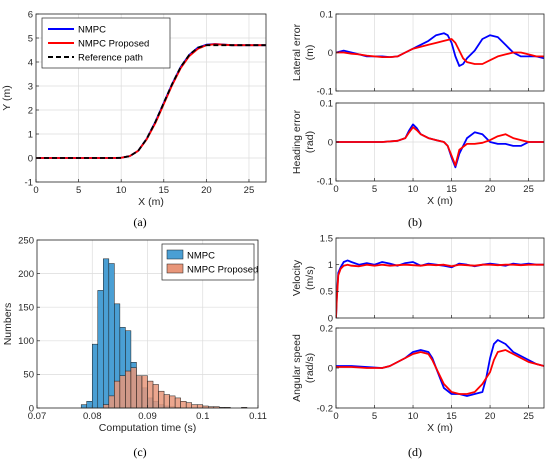  Describe the element at coordinates (8, 324) in the screenshot. I see `y-axis-label: Numbers` at that location.